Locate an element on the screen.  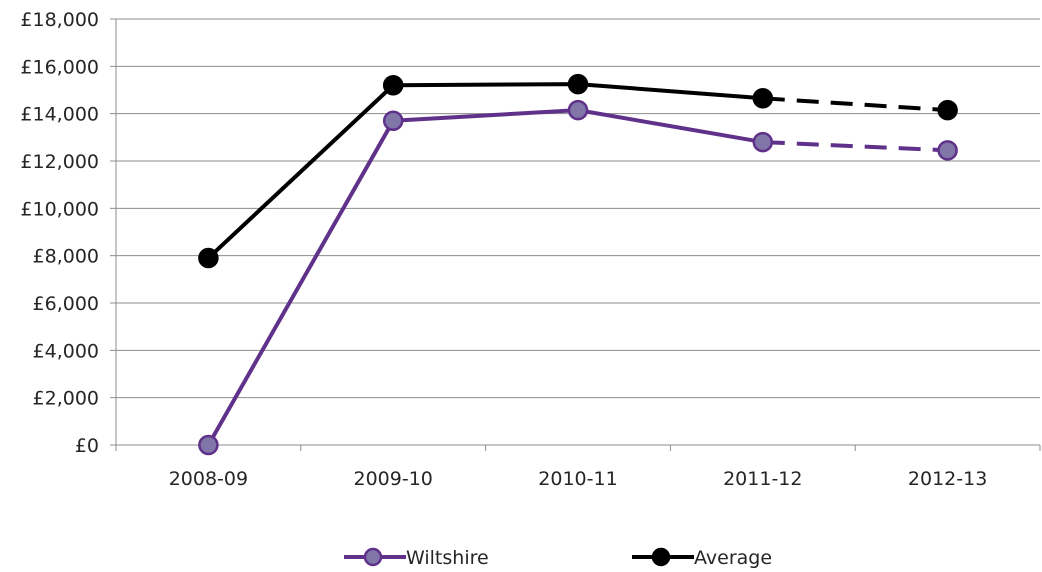
x-tick-labels: 2008-09 2009-10 2010-11 2011-12 2012-13 is located at coordinates (578, 479).